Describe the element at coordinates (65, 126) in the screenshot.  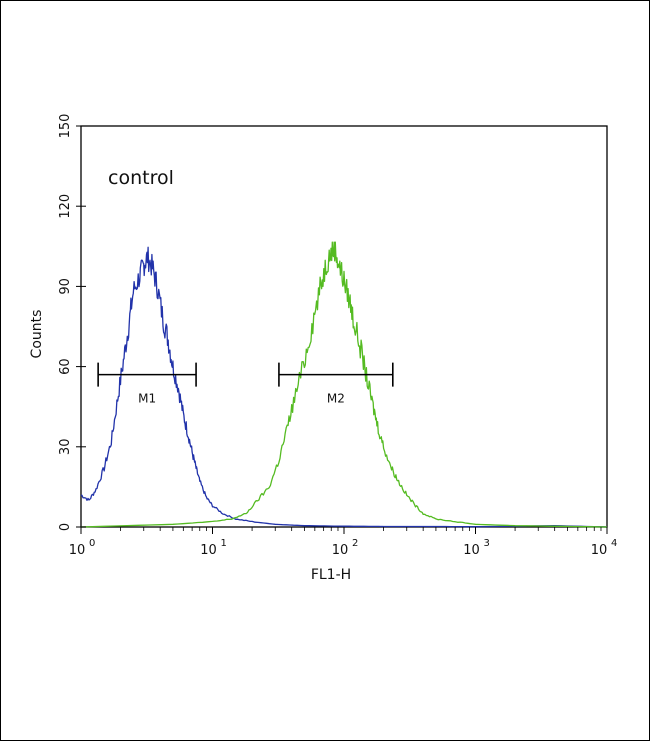
I see `y-tick-label: 150` at that location.